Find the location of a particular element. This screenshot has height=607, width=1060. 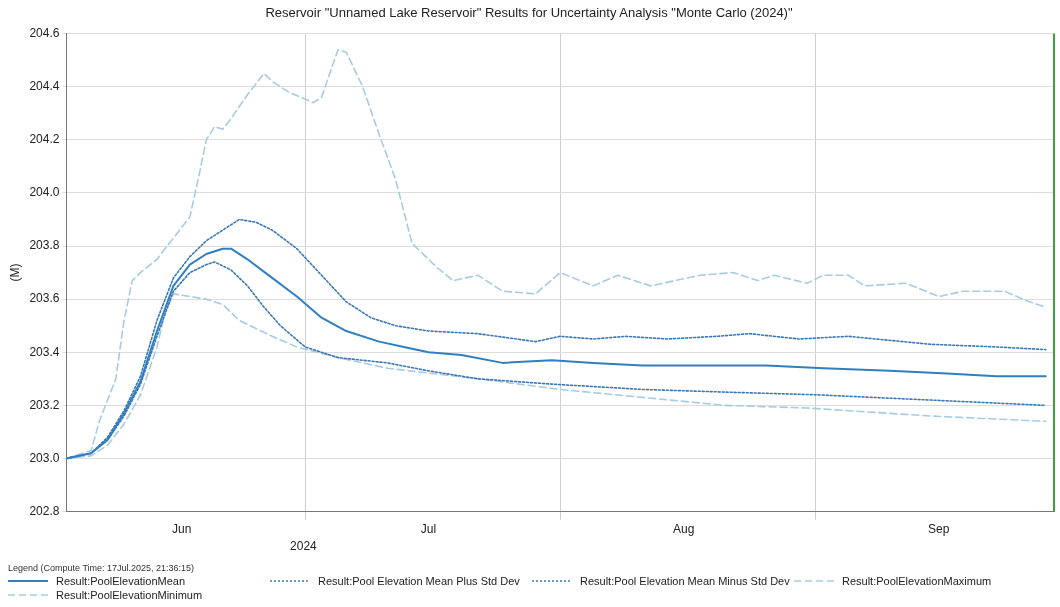

y-tick-label: 203.8 is located at coordinates (44, 245).